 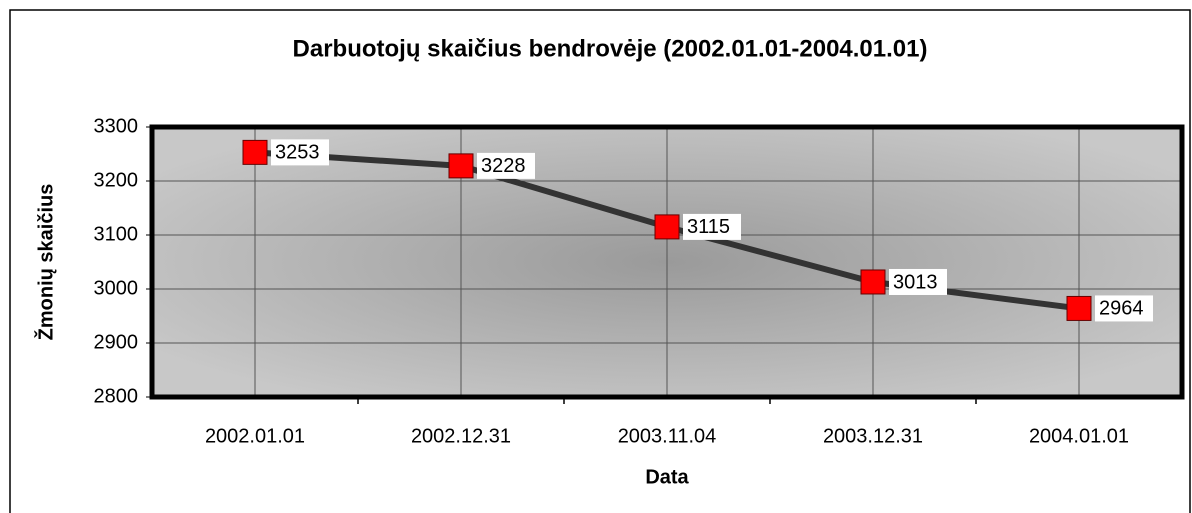 What do you see at coordinates (45, 262) in the screenshot?
I see `y-axis-label: Žmonių skaičius` at bounding box center [45, 262].